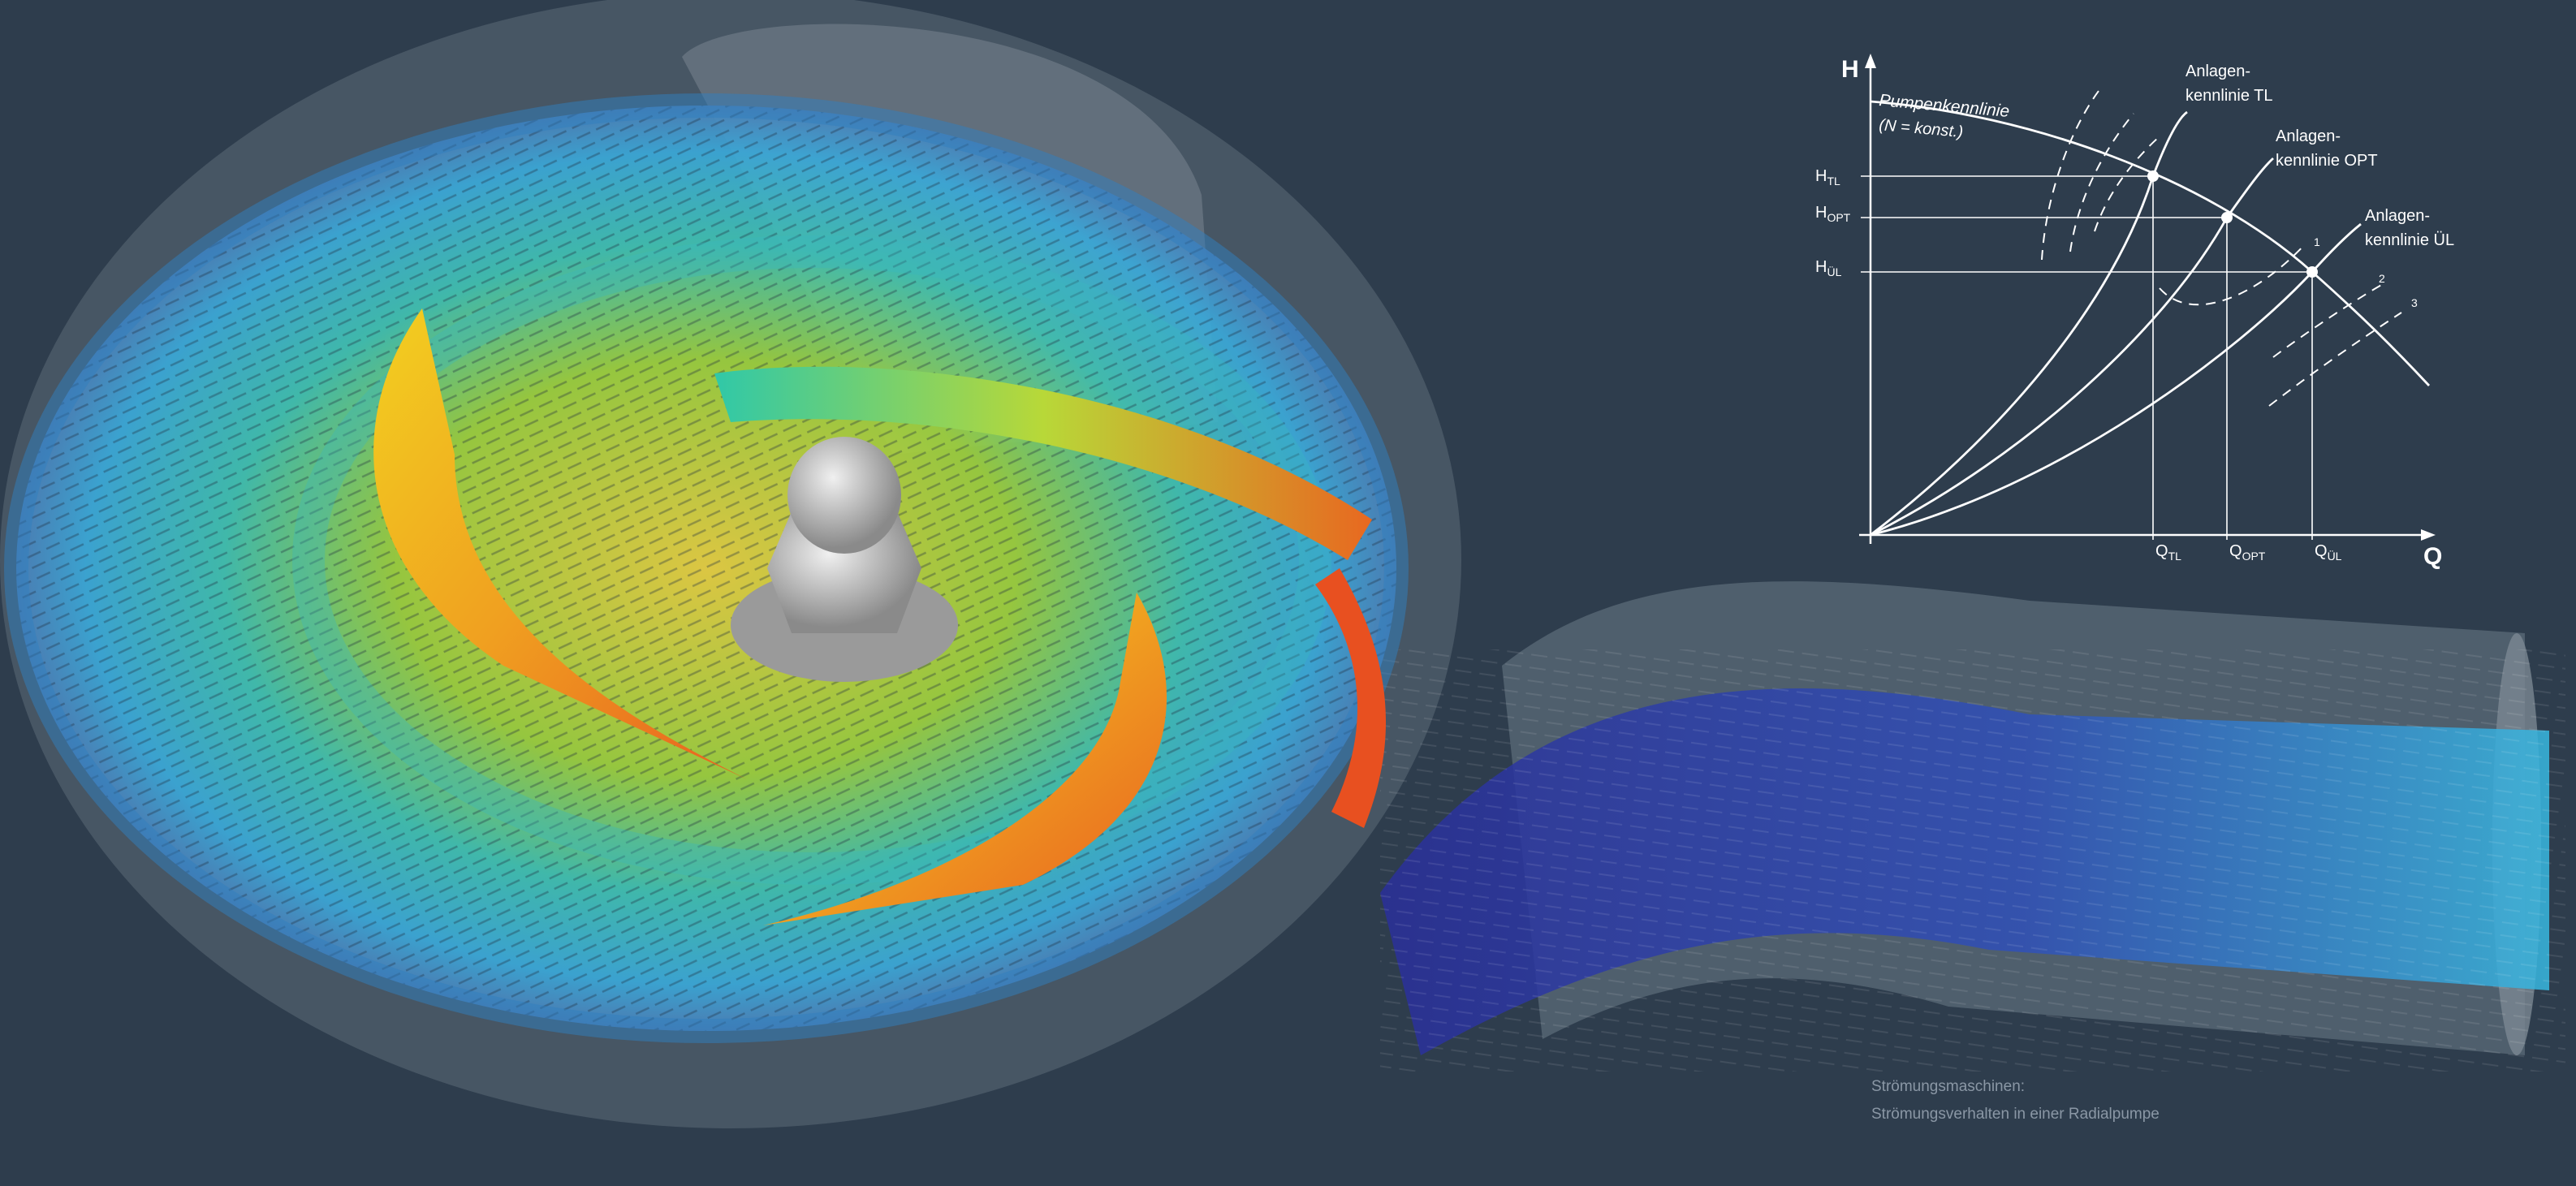 The height and width of the screenshot is (1186, 2576). What do you see at coordinates (2308, 136) in the screenshot?
I see `system-curve-opt-label-1: Anlagen-` at bounding box center [2308, 136].